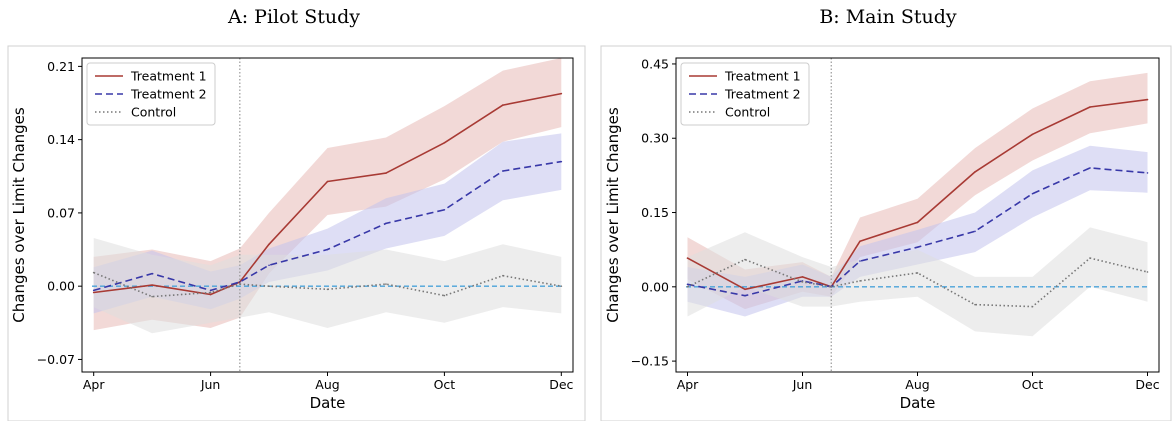  I want to click on chart-a-legend, so click(151, 94).